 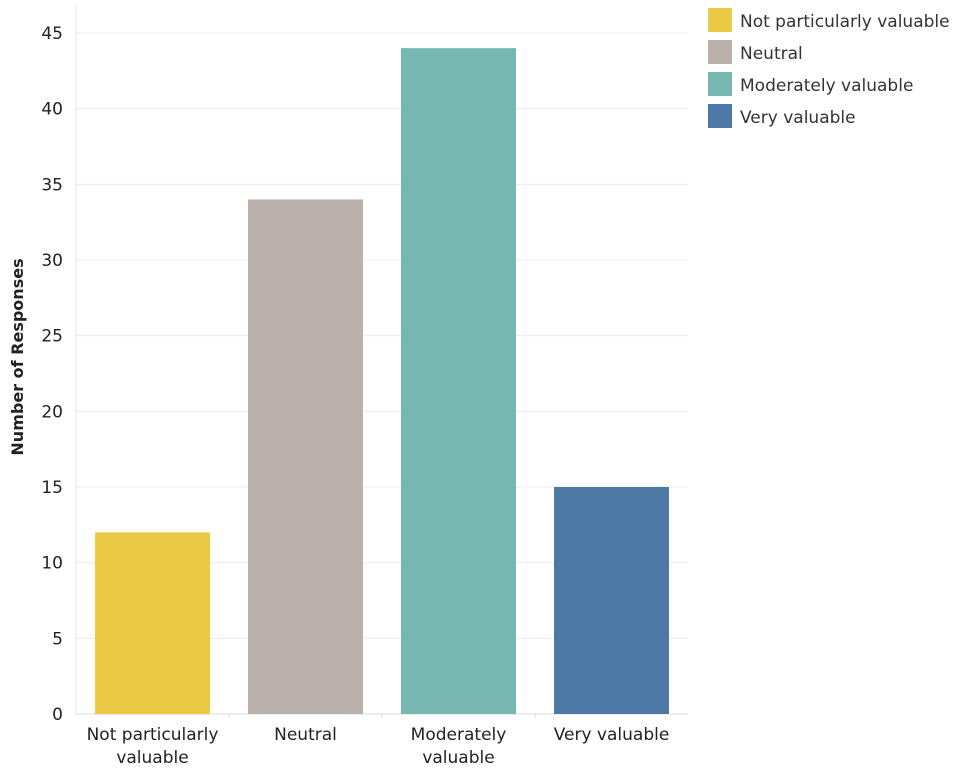 What do you see at coordinates (459, 735) in the screenshot?
I see `x-tick-label: Moderately` at bounding box center [459, 735].